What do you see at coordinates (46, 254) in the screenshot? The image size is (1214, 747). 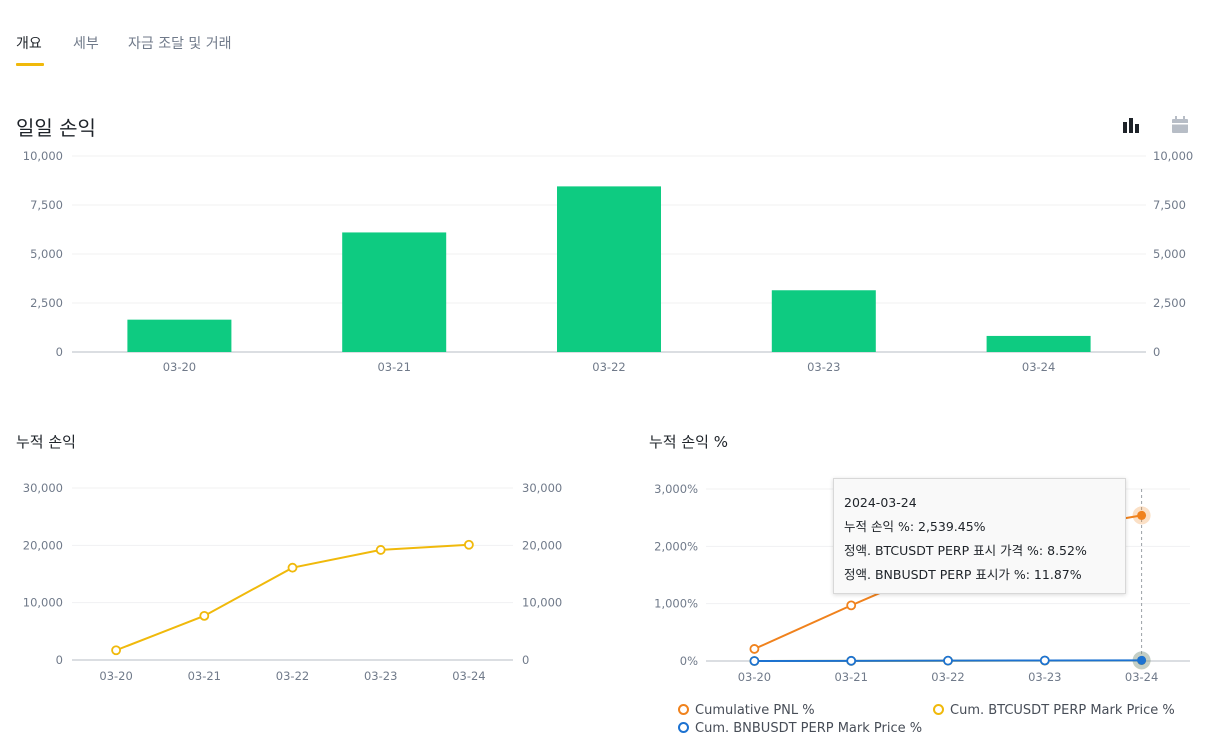 I see `y-tick-label-left: 5,000` at bounding box center [46, 254].